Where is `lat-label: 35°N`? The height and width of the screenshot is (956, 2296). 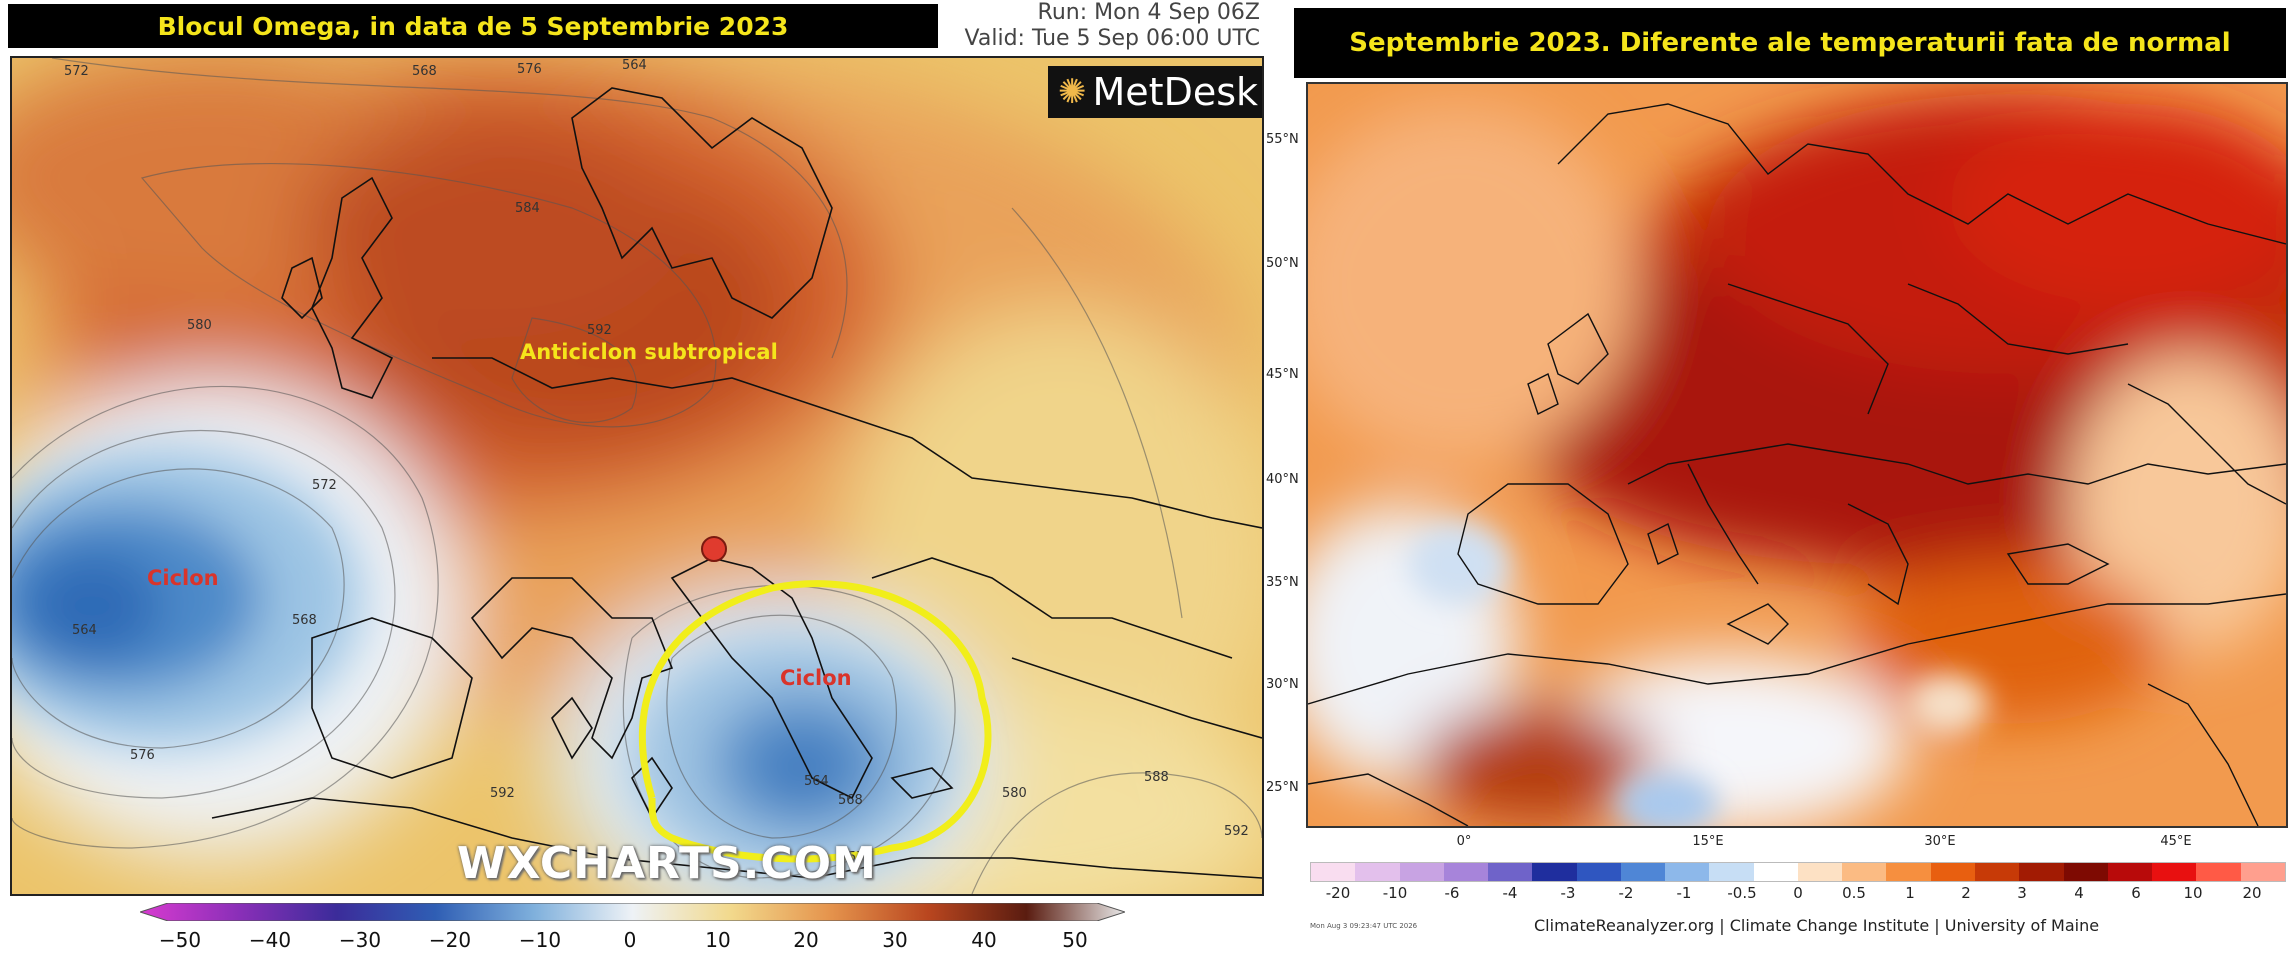 lat-label: 35°N is located at coordinates (1282, 582).